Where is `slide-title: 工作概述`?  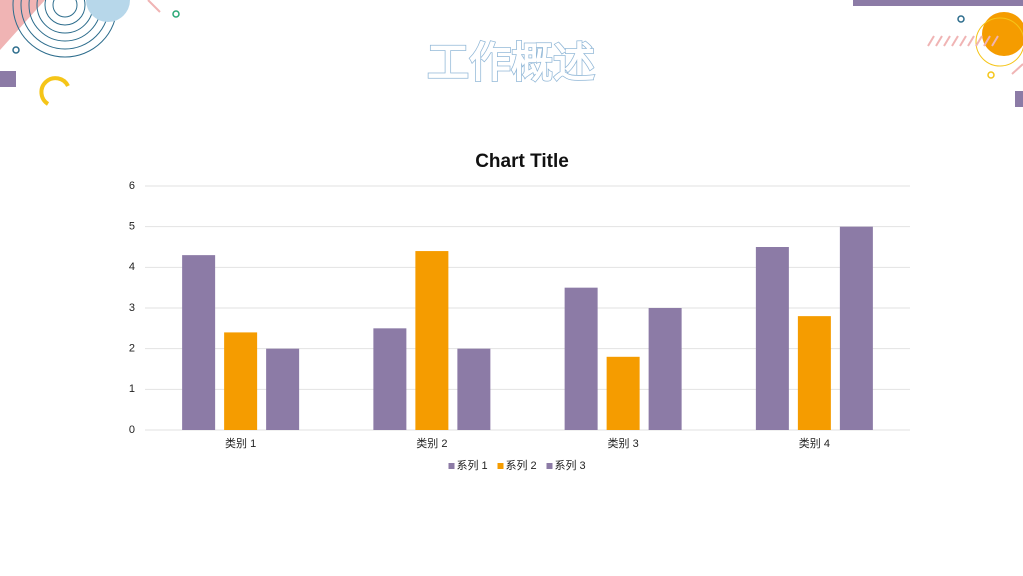 slide-title: 工作概述 is located at coordinates (511, 62).